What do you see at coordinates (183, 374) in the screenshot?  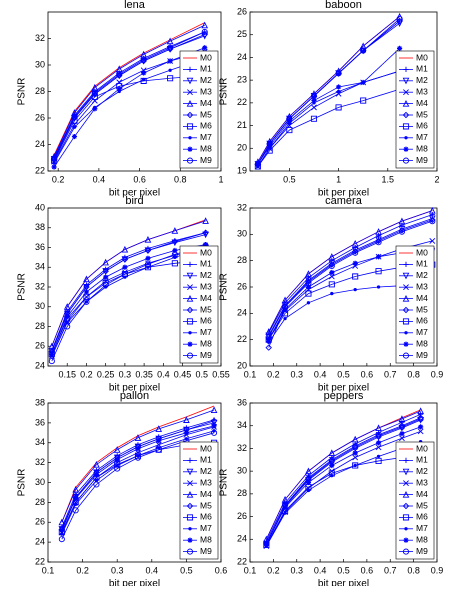 I see `x-tick-label: 0.45` at bounding box center [183, 374].